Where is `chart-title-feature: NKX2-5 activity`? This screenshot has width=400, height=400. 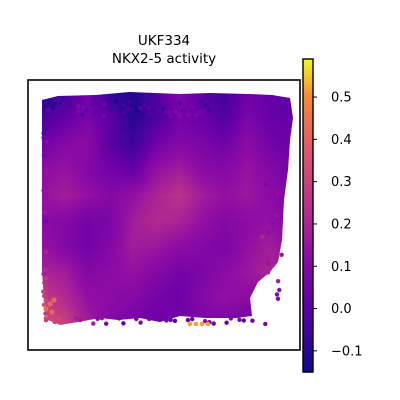
chart-title-feature: NKX2-5 activity is located at coordinates (164, 59).